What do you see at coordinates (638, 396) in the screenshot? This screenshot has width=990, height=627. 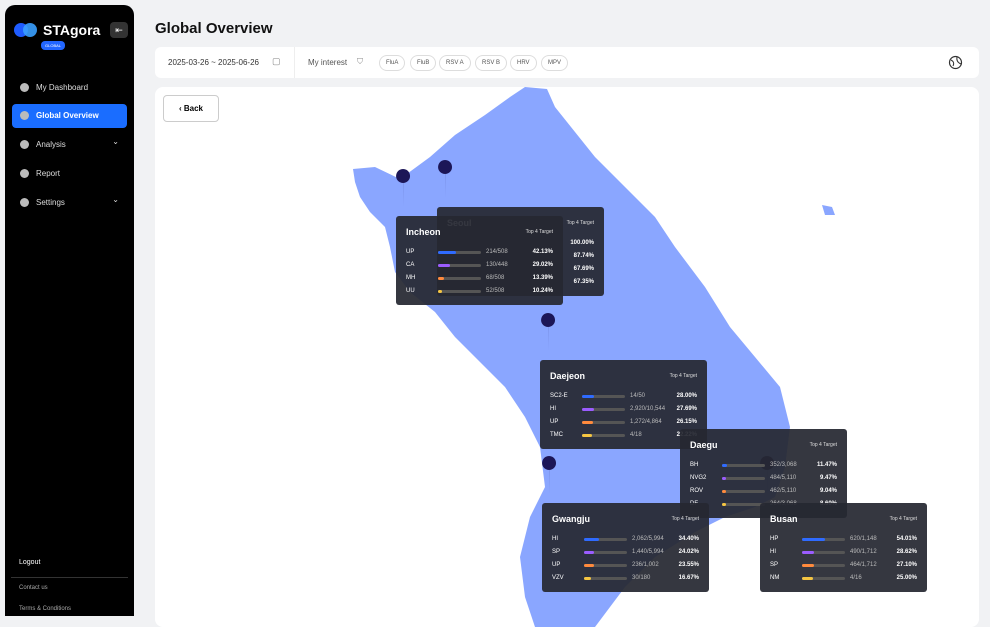 I see `target-count: 14/50` at bounding box center [638, 396].